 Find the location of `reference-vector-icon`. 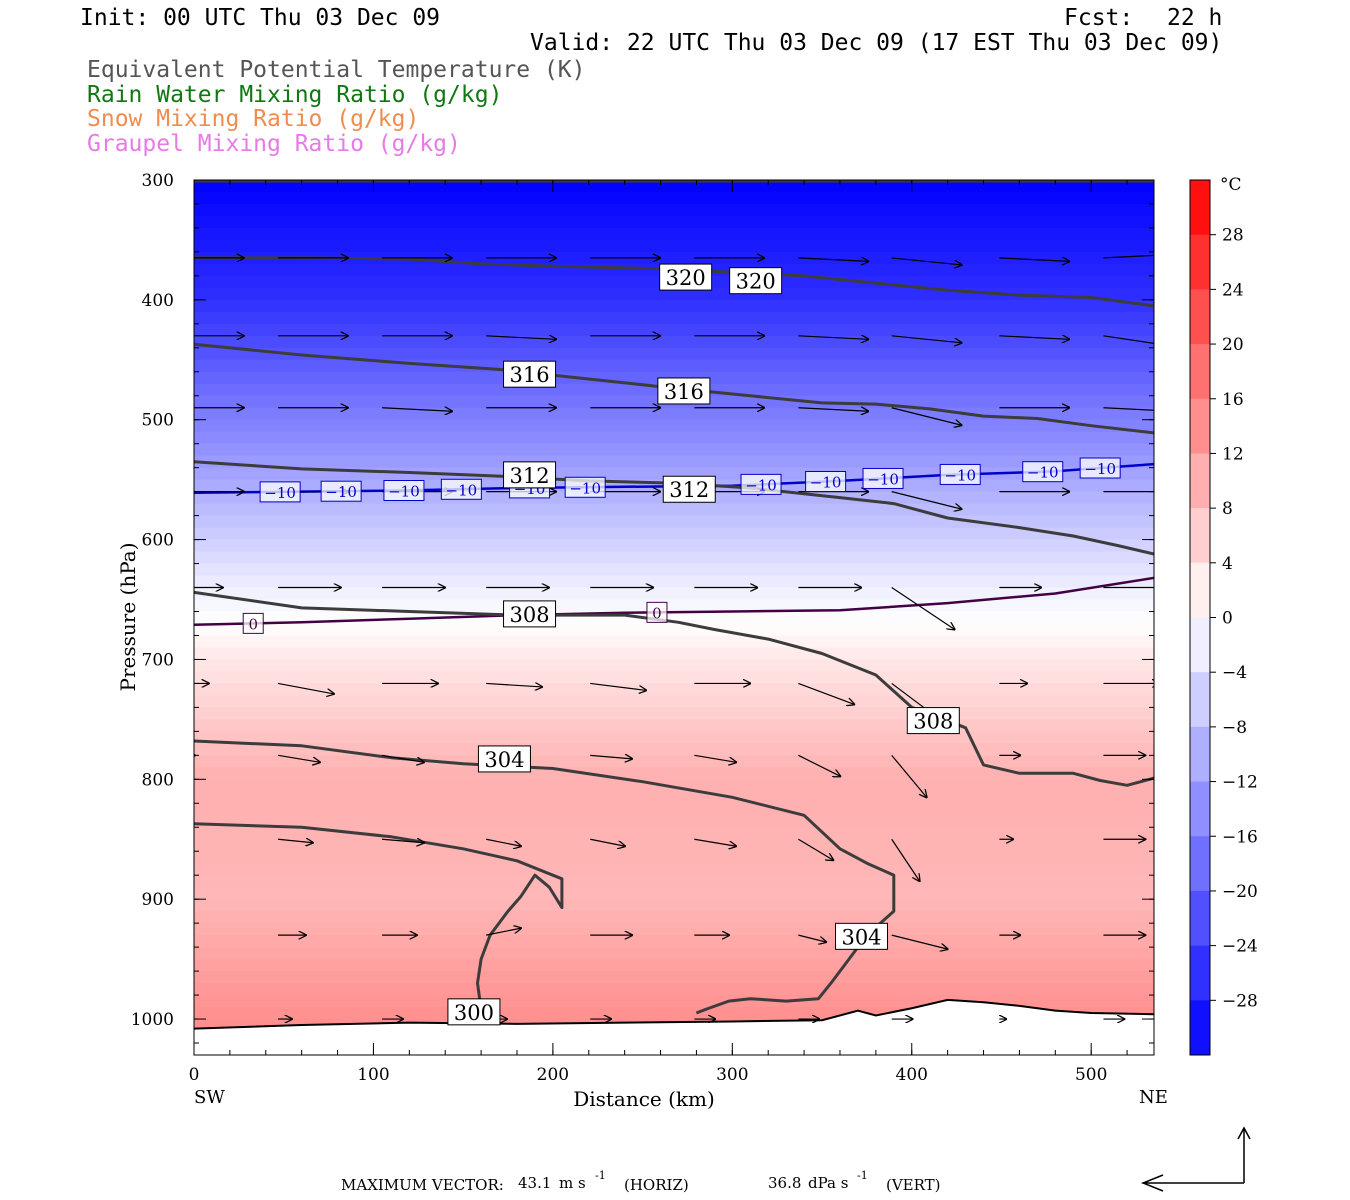

reference-vector-icon is located at coordinates (1195, 1159).